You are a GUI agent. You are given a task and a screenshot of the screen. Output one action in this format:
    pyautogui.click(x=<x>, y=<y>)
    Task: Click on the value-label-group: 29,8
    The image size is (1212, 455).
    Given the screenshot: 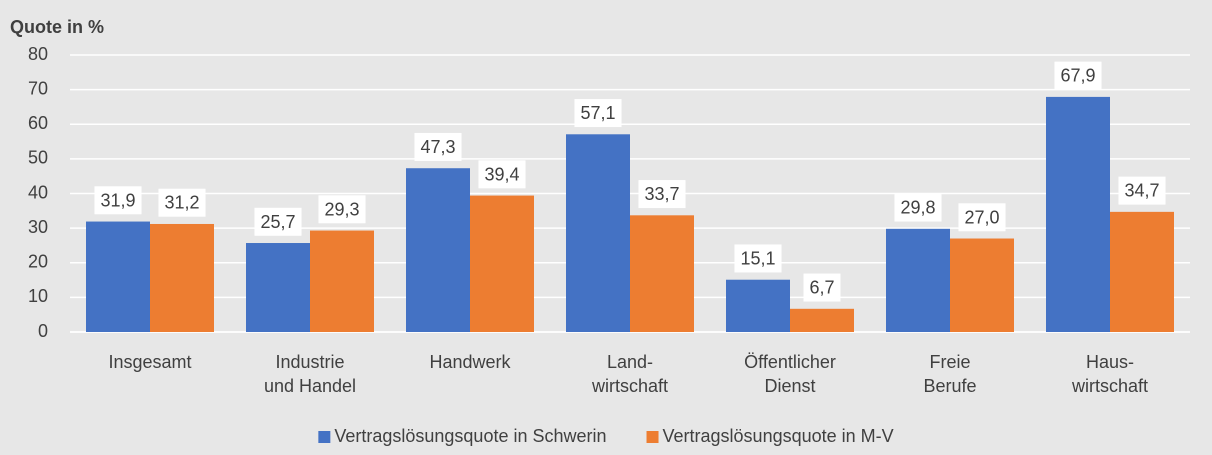 What is the action you would take?
    pyautogui.click(x=918, y=207)
    